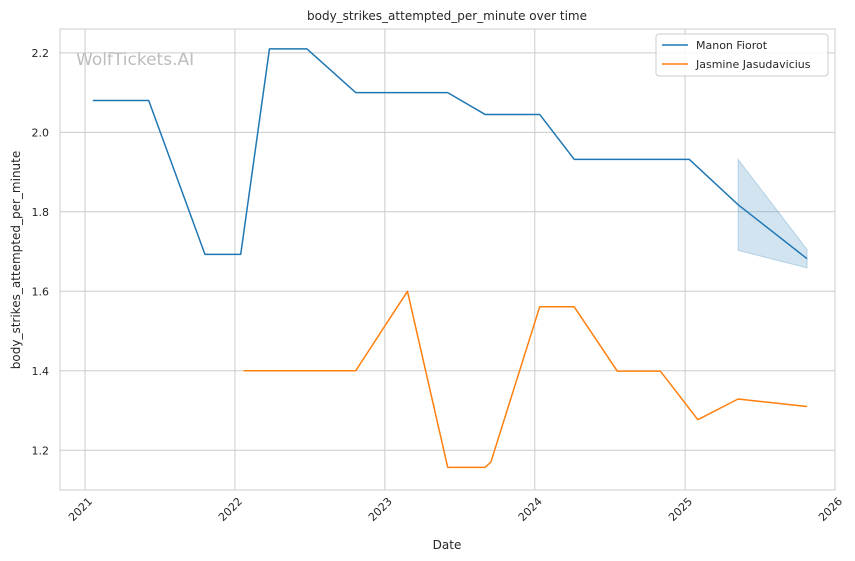 This screenshot has height=561, width=855. Describe the element at coordinates (41, 132) in the screenshot. I see `y-tick-label: 2.0` at that location.